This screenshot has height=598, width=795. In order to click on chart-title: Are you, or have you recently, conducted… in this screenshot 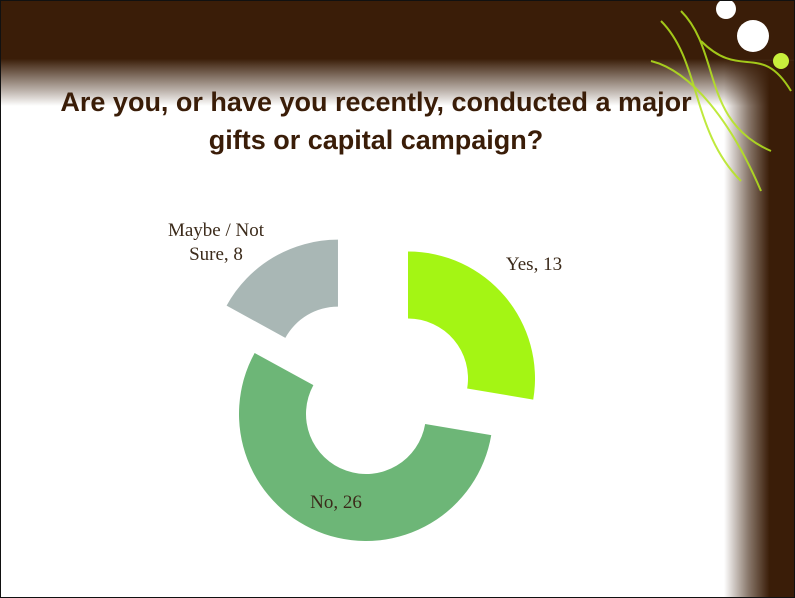, I will do `click(376, 121)`.